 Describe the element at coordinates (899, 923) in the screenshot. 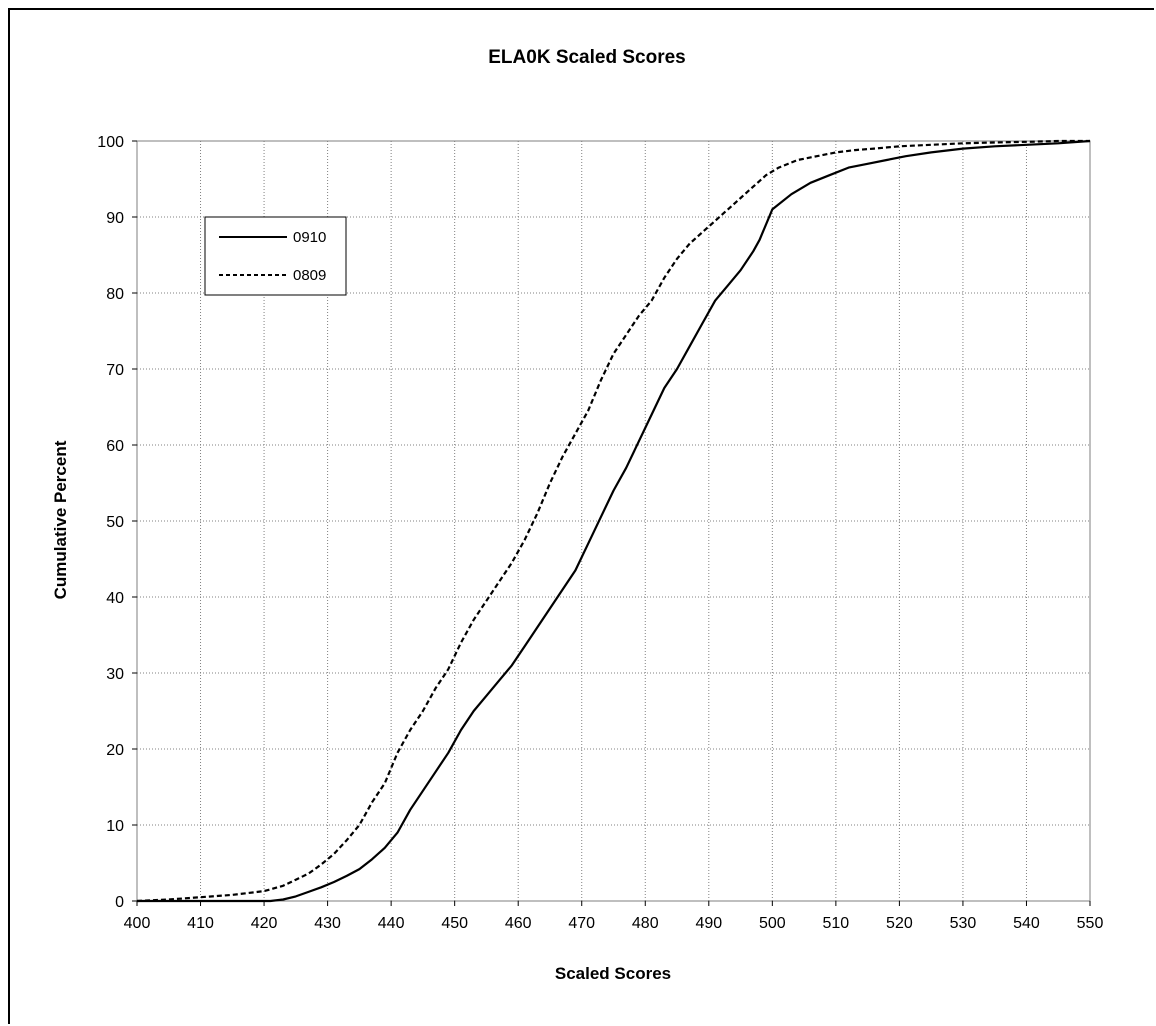

I see `x-tick-label: 520` at that location.